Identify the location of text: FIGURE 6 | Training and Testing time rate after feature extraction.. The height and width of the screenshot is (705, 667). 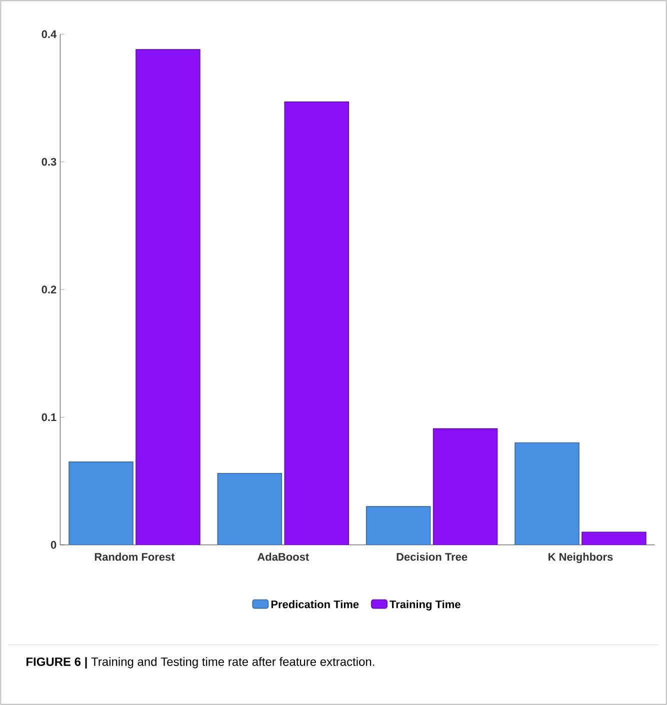
(200, 662).